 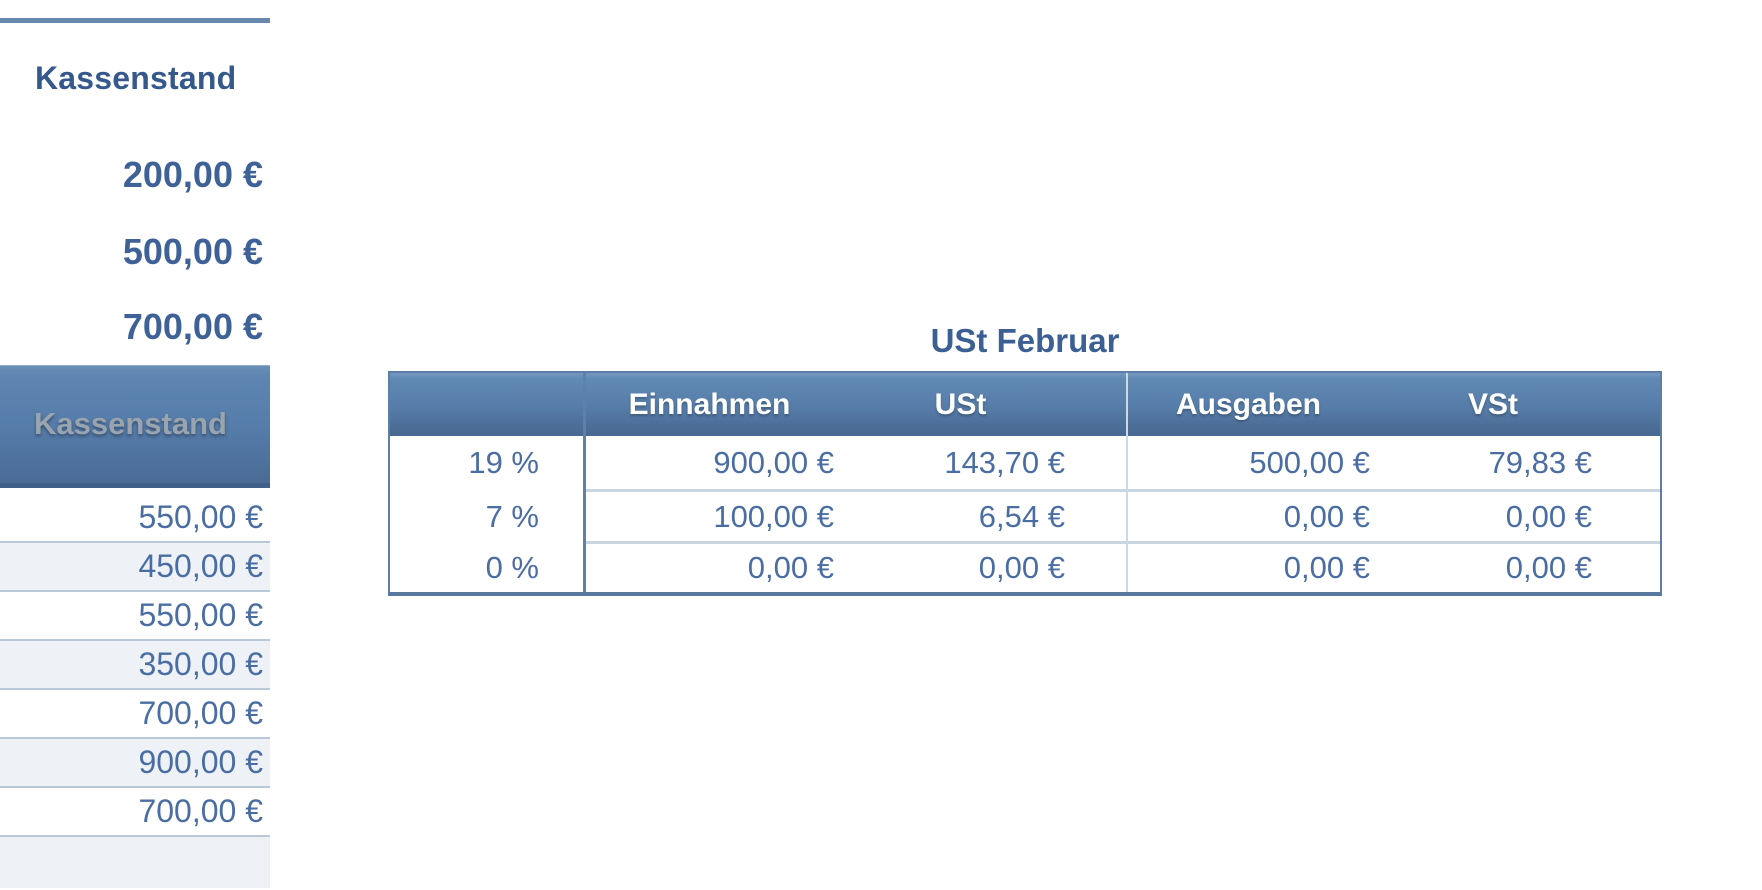 I want to click on vat-header-row: Einnahmen USt Ausgaben VSt, so click(x=1025, y=404).